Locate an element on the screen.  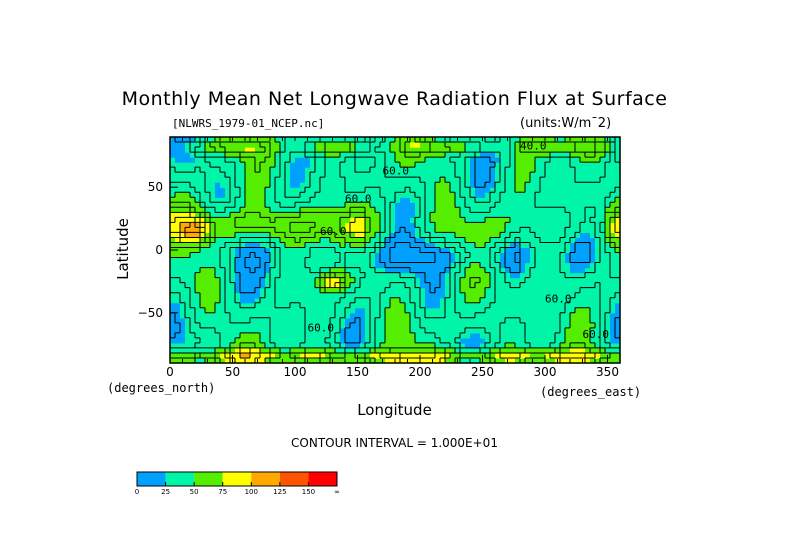
colorbar-frame is located at coordinates (237, 479).